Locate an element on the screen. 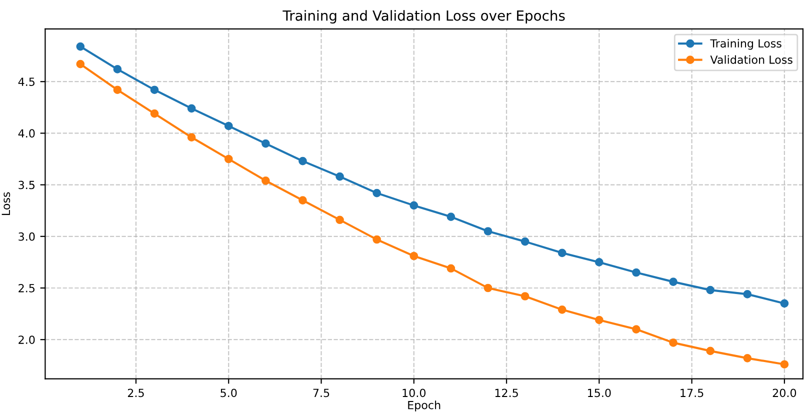  x-tick-label: 17.5 is located at coordinates (692, 393).